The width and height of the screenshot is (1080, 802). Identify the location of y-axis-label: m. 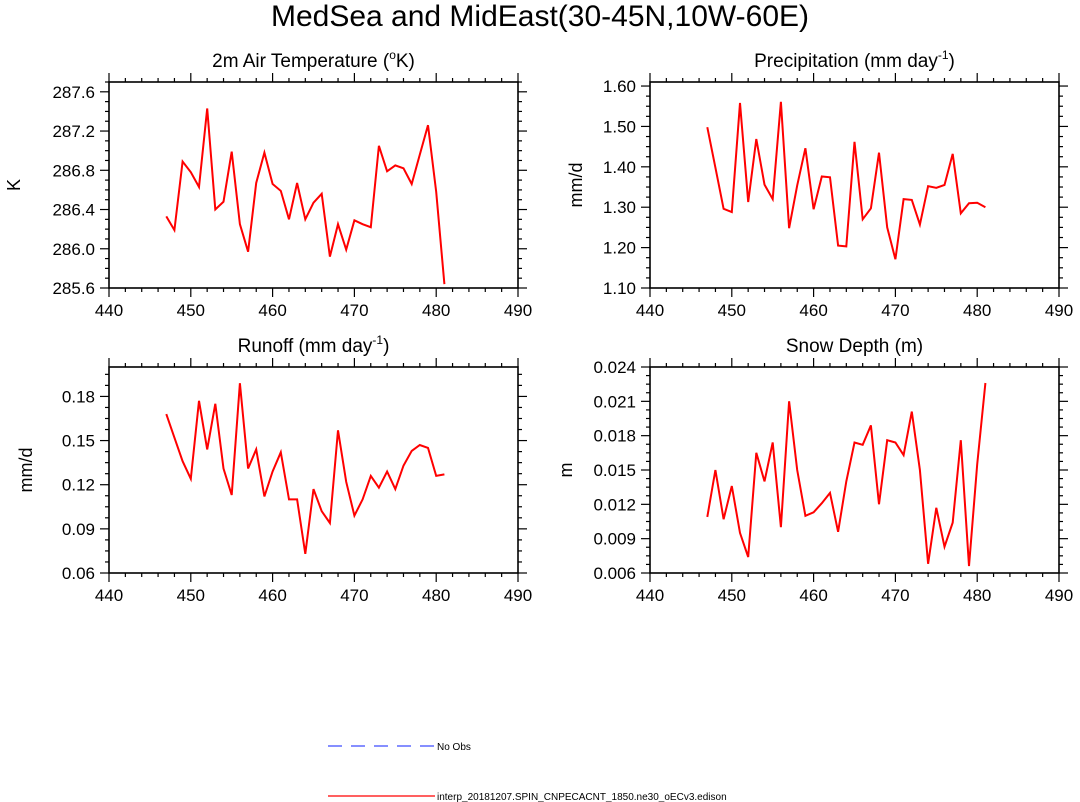
(566, 470).